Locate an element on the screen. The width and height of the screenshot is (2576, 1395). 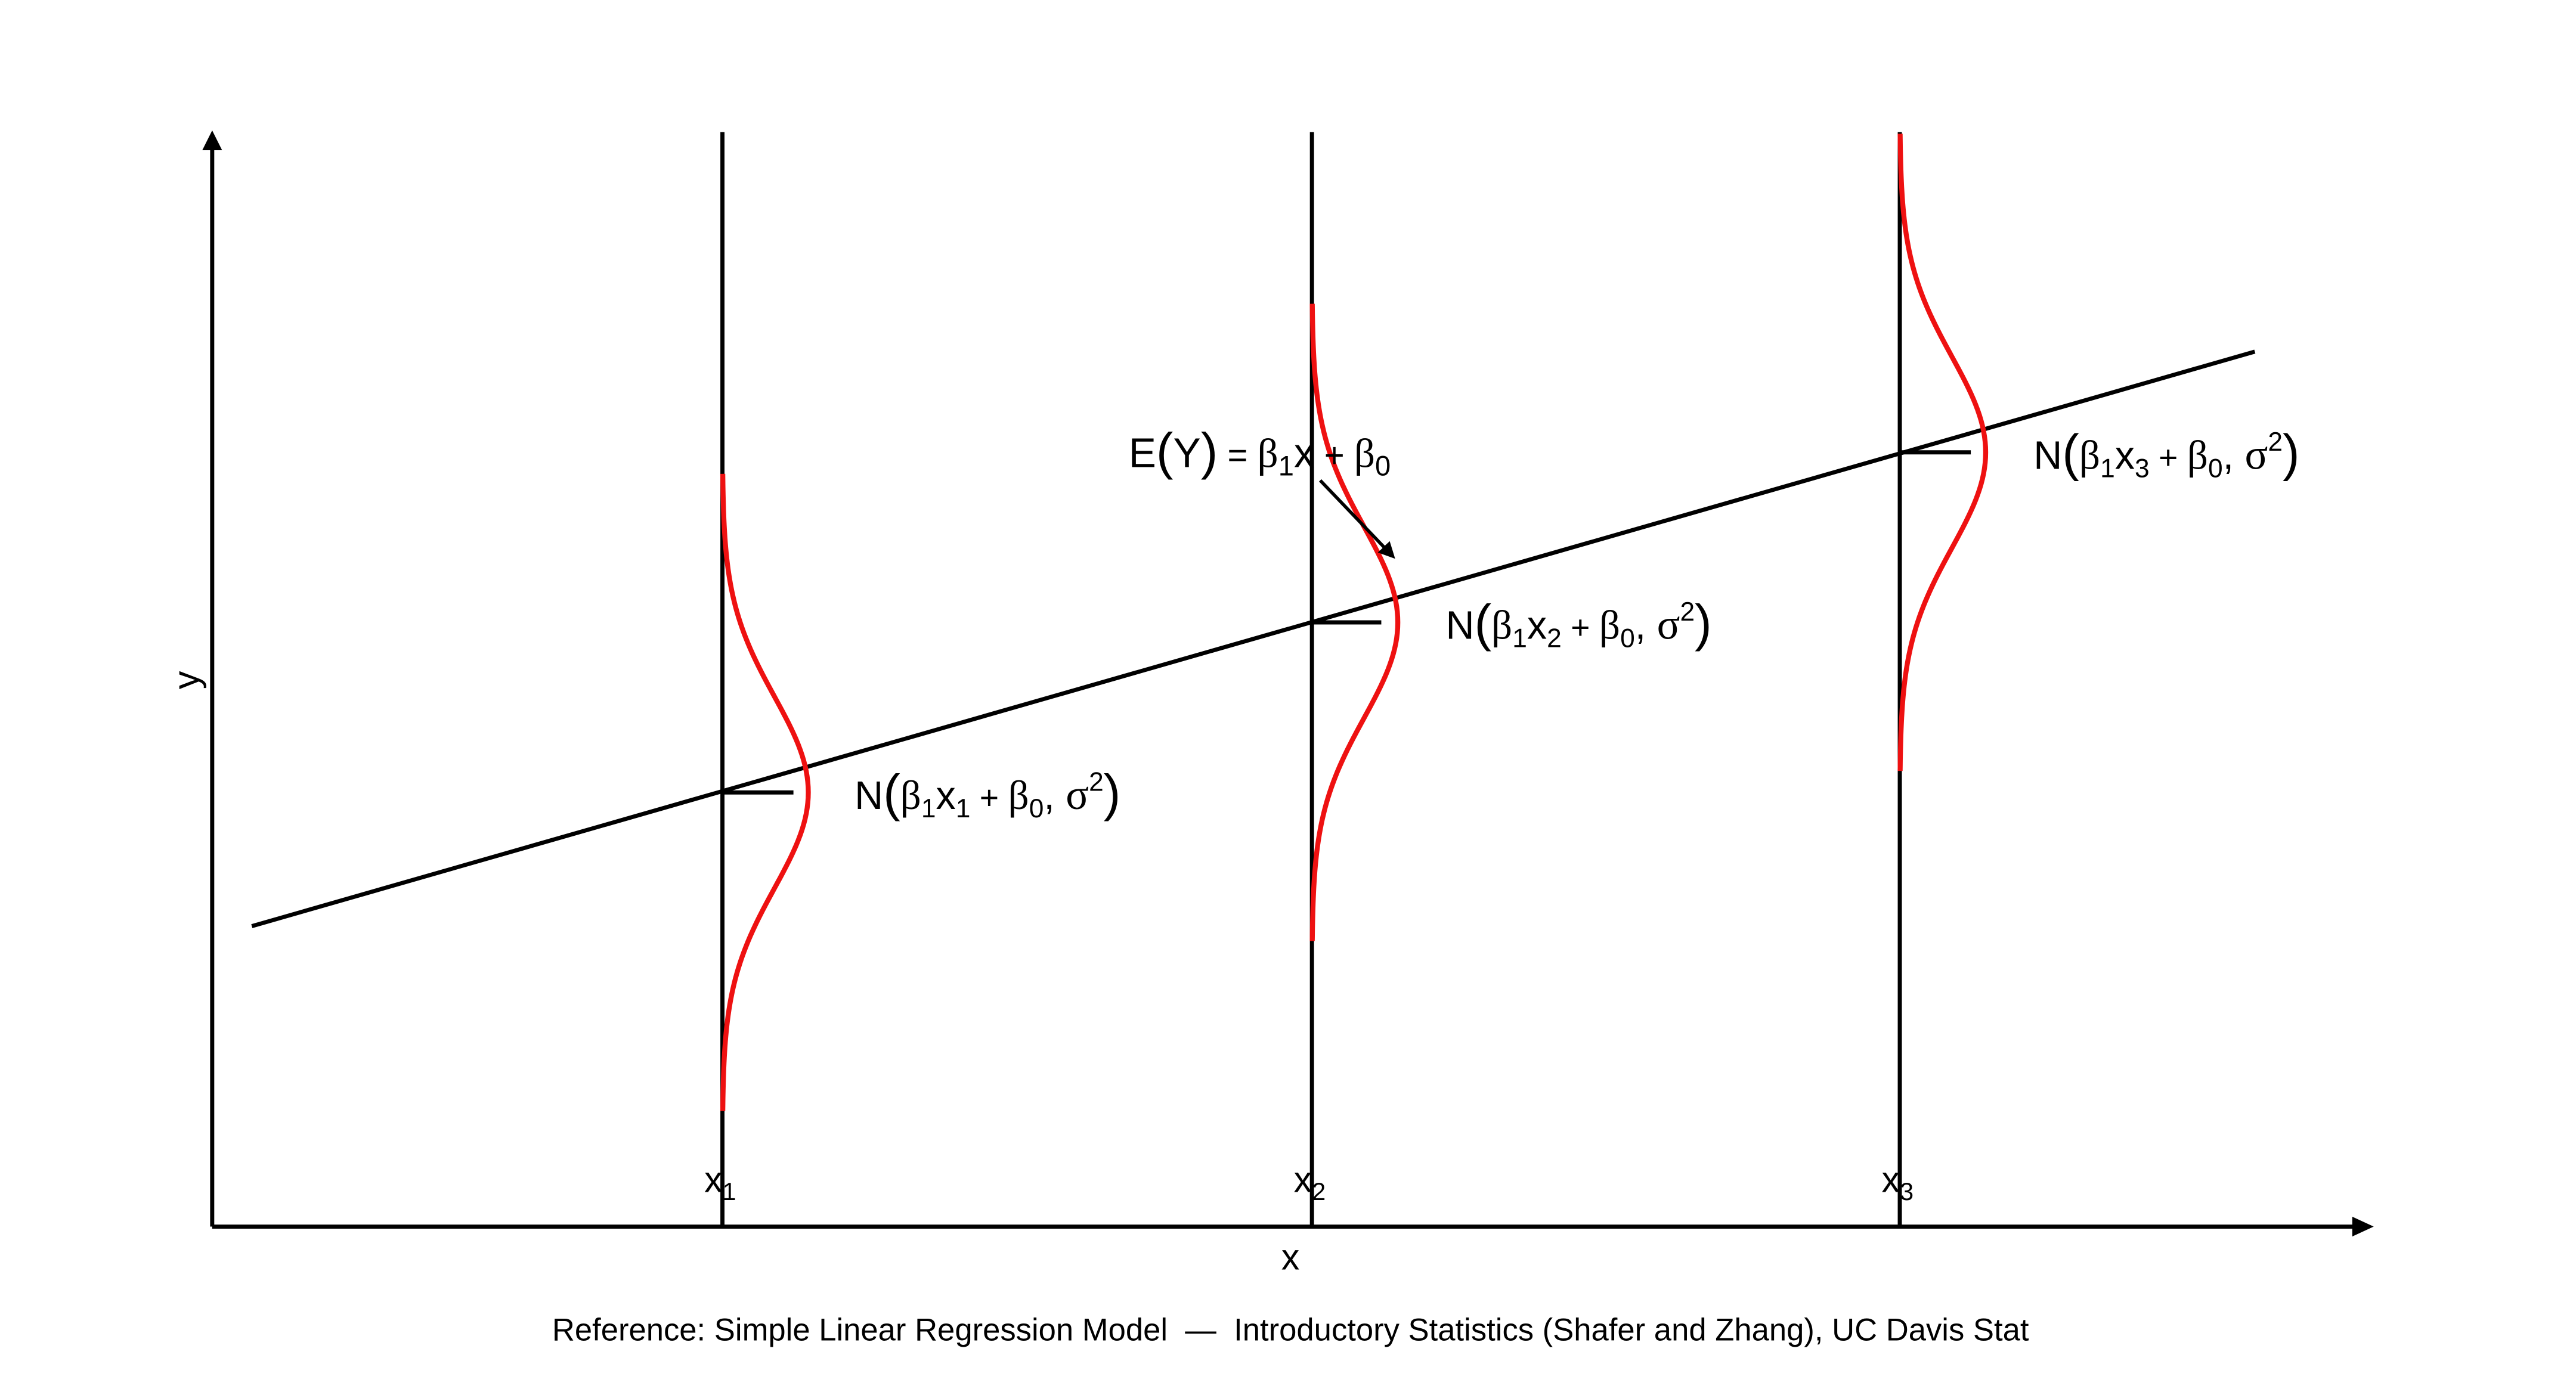
distribution-label-x3: N(β1x3 + β0, σ2) is located at coordinates (2166, 453).